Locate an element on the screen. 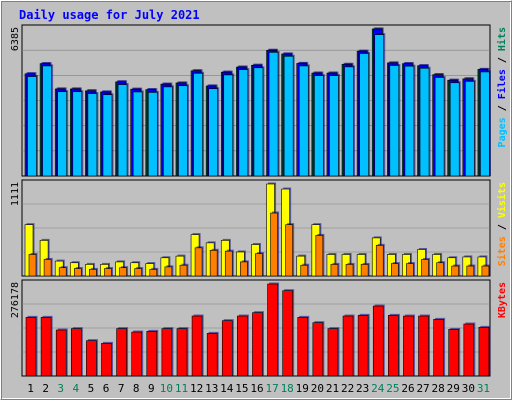 This screenshot has height=400, width=512. day-5-bars is located at coordinates (92, 358).